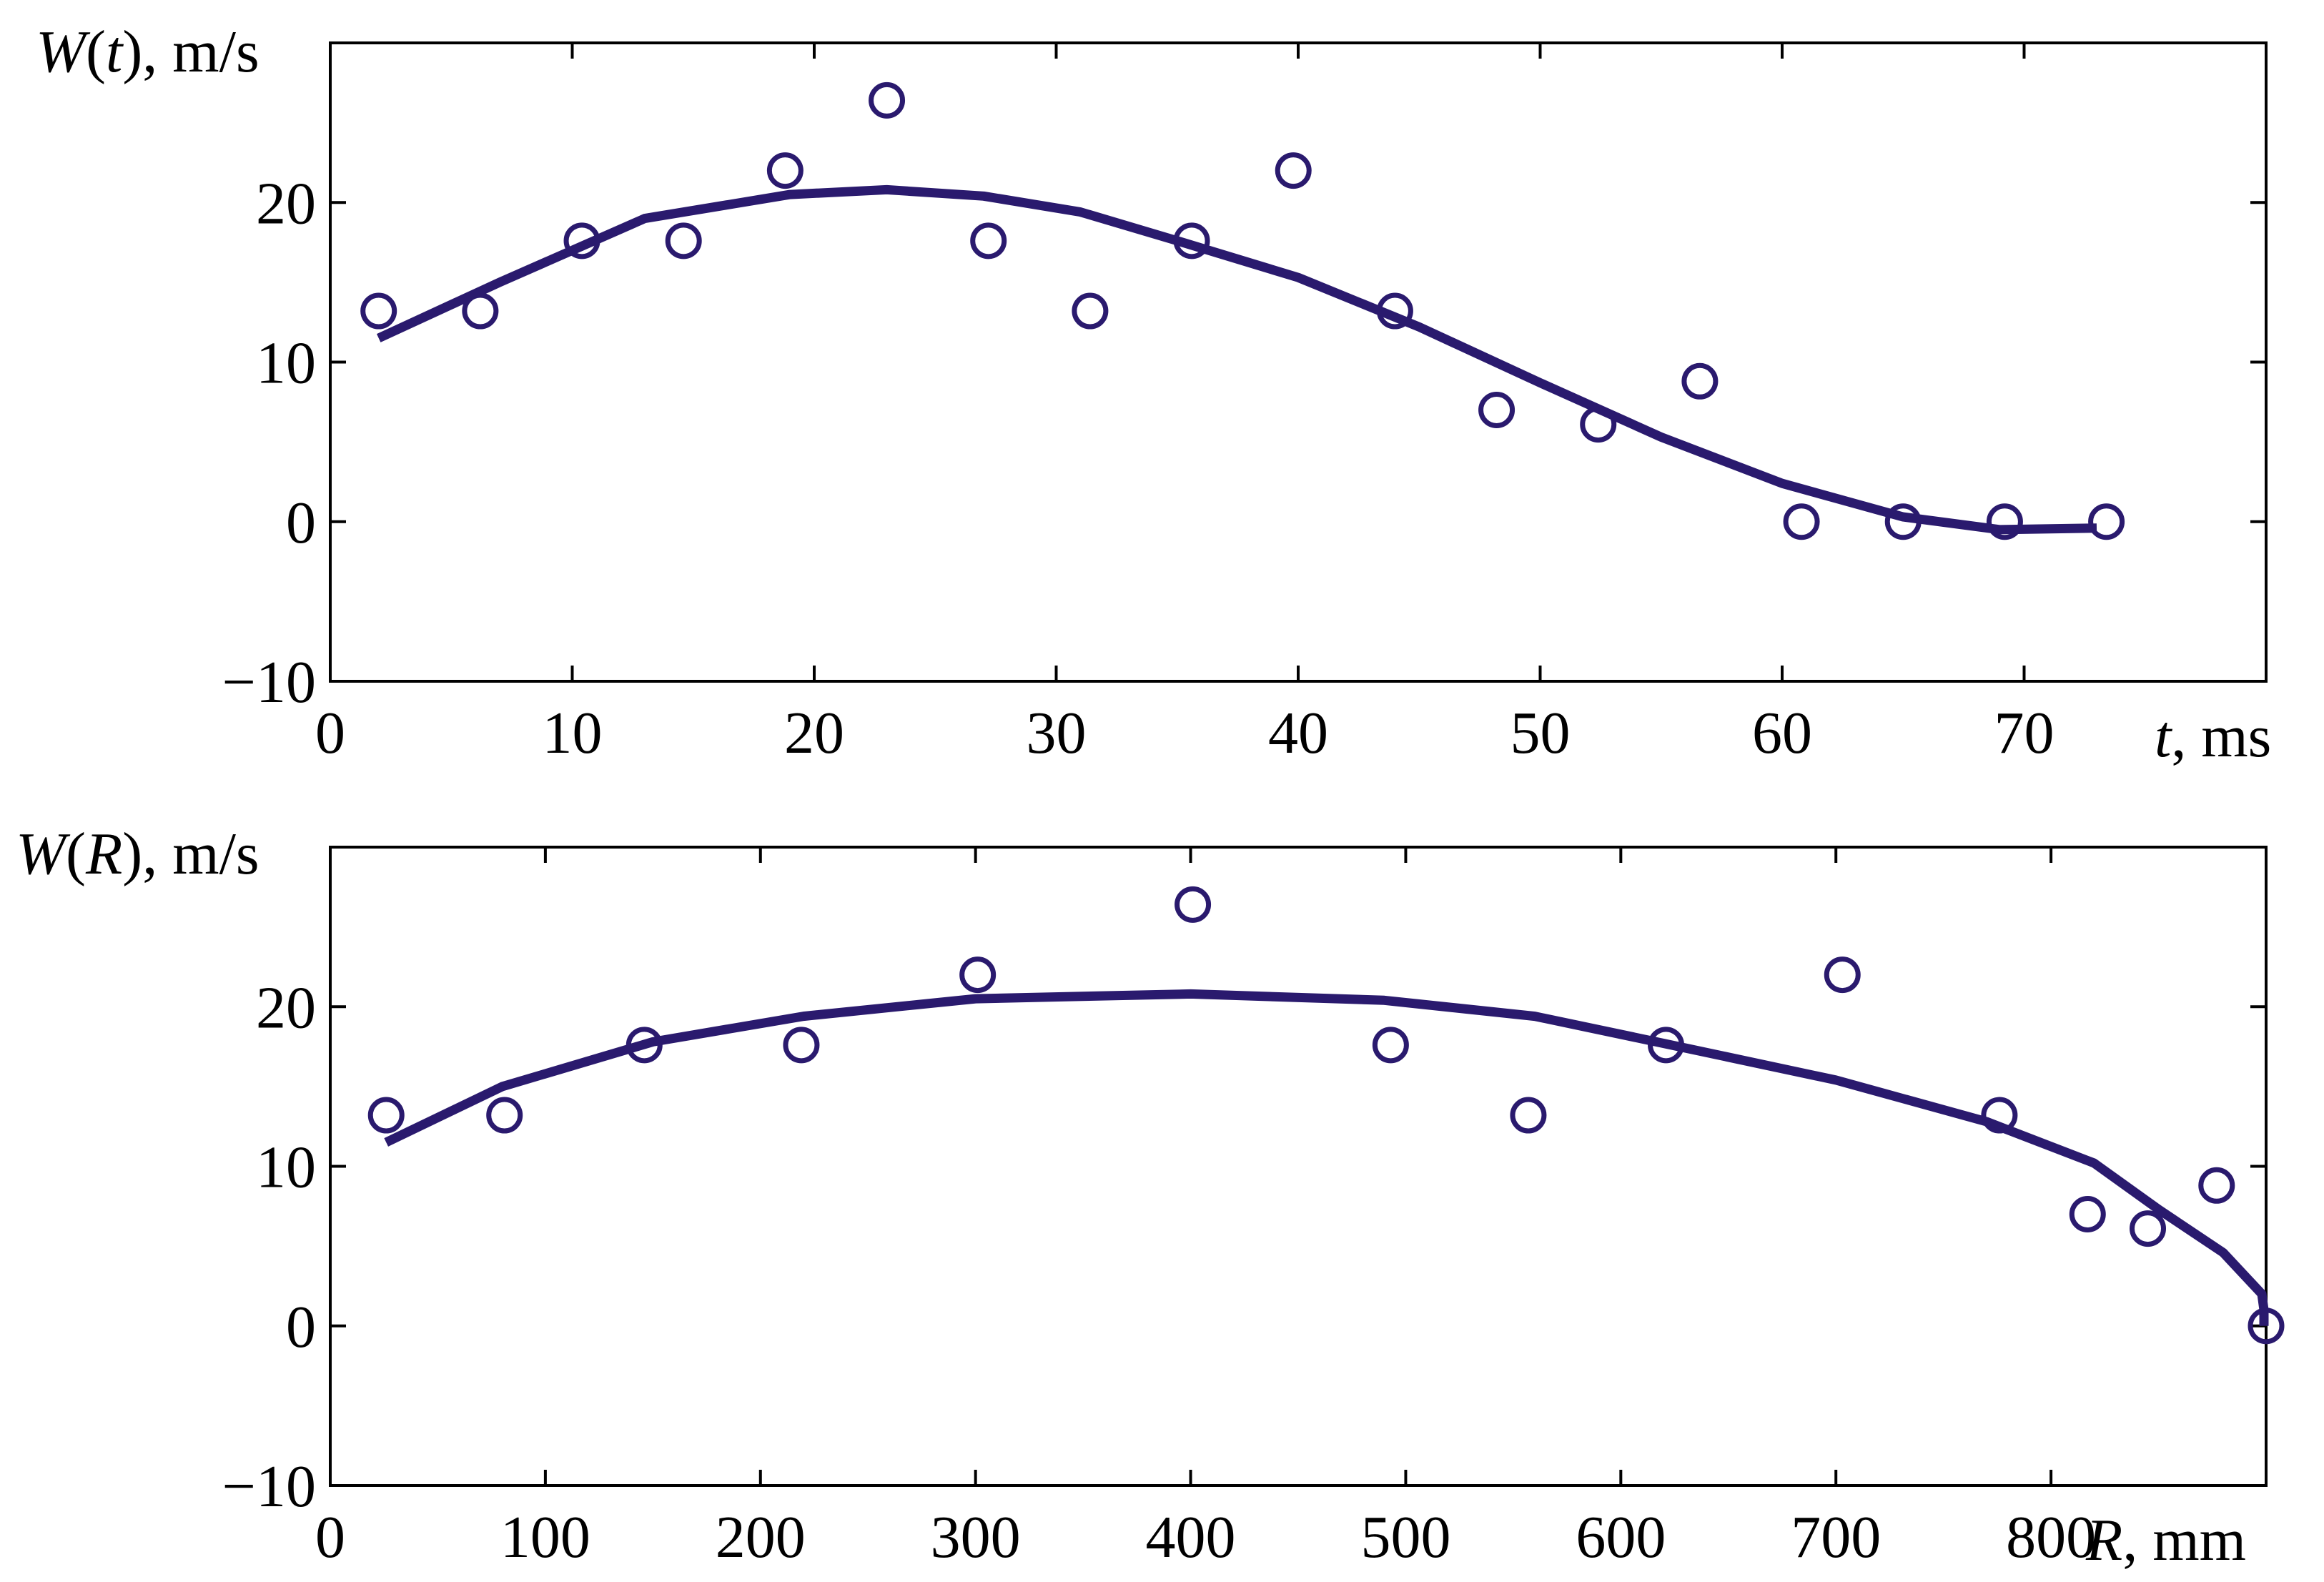 The width and height of the screenshot is (2324, 1582). I want to click on x-tick-label: 700, so click(1836, 1537).